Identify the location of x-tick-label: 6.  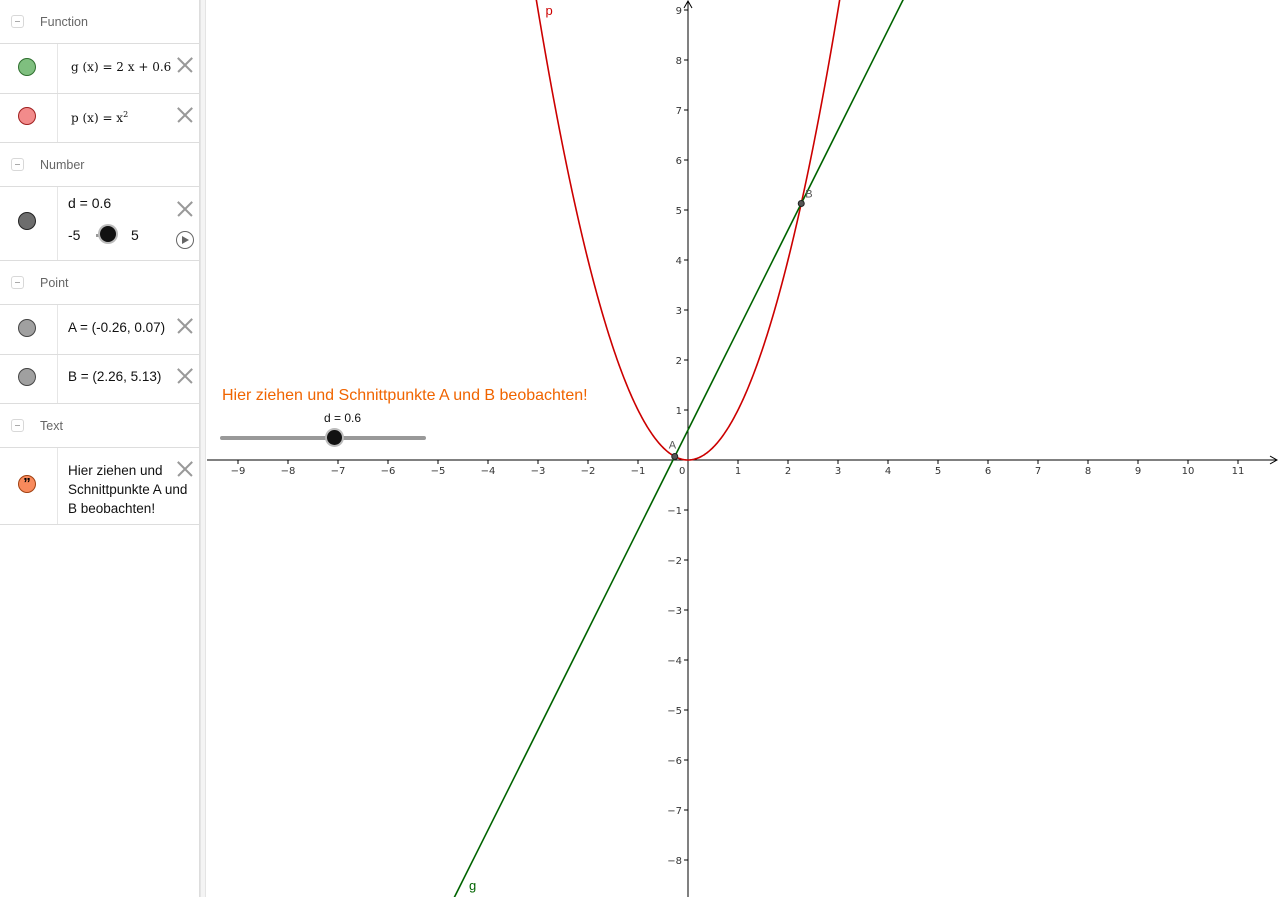
(988, 471).